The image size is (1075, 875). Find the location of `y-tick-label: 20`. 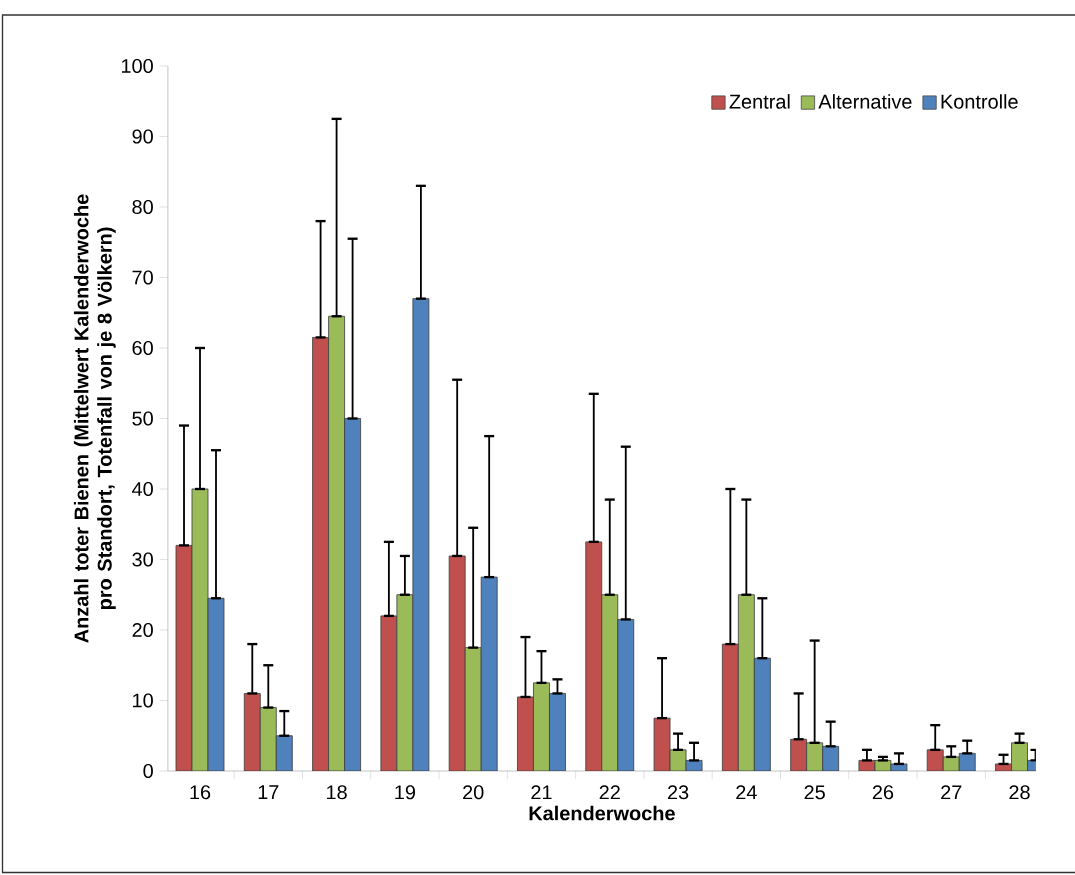

y-tick-label: 20 is located at coordinates (142, 630).